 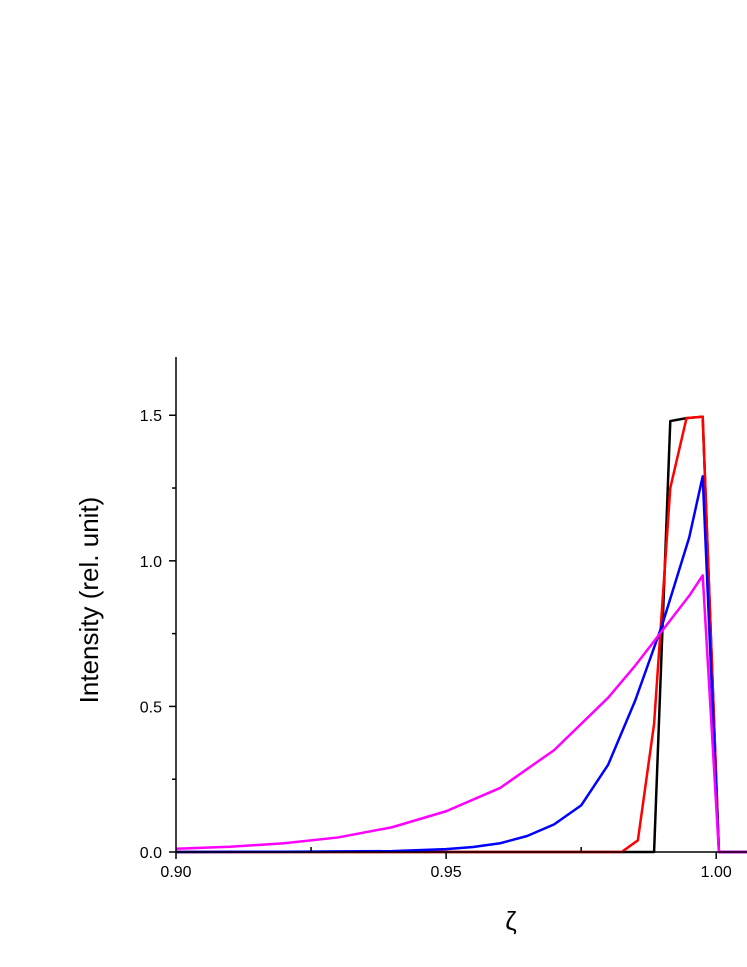 What do you see at coordinates (151, 853) in the screenshot?
I see `y-tick-label: 0.0` at bounding box center [151, 853].